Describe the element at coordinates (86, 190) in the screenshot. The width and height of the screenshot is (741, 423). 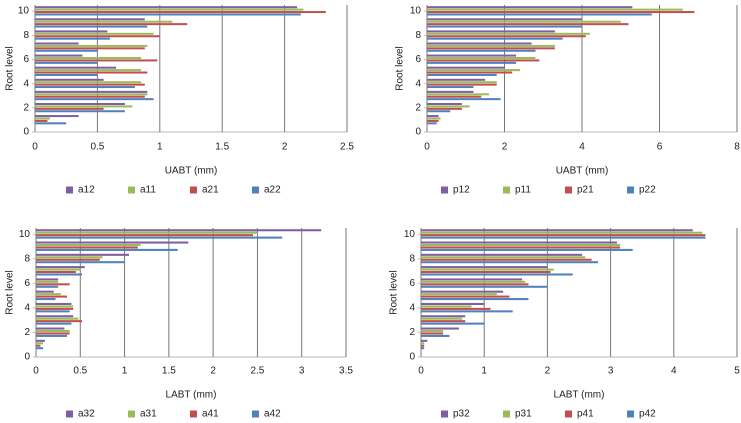
I see `legend-label: a12` at that location.